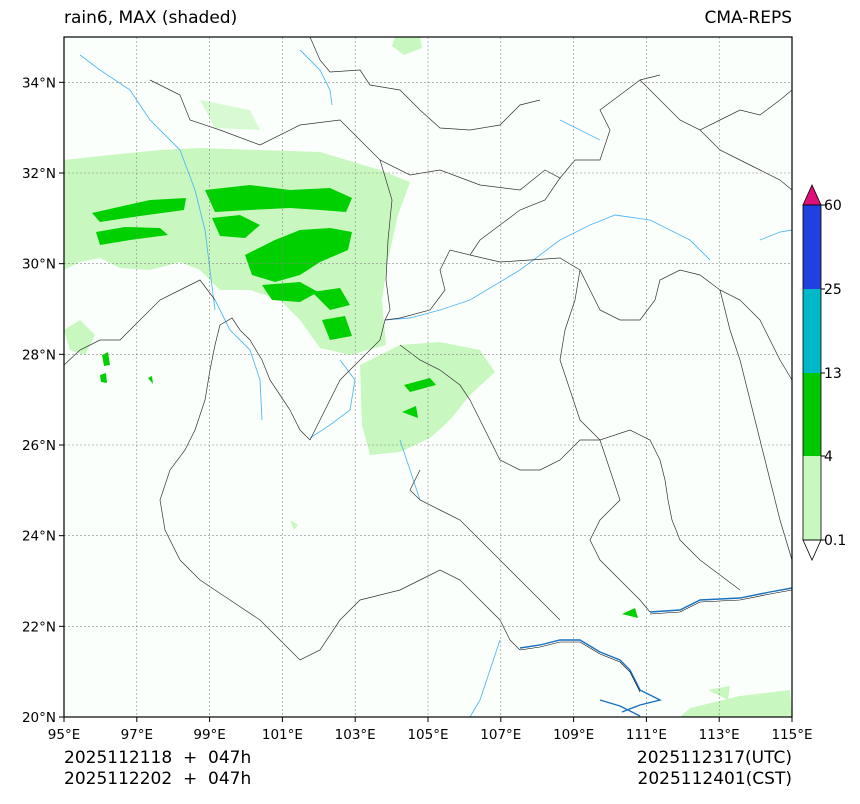 This screenshot has width=860, height=804. What do you see at coordinates (43, 400) in the screenshot?
I see `y-axis: 20°N 22°N 24°N 26°N 28°N 30°N 32°N 34°N` at bounding box center [43, 400].